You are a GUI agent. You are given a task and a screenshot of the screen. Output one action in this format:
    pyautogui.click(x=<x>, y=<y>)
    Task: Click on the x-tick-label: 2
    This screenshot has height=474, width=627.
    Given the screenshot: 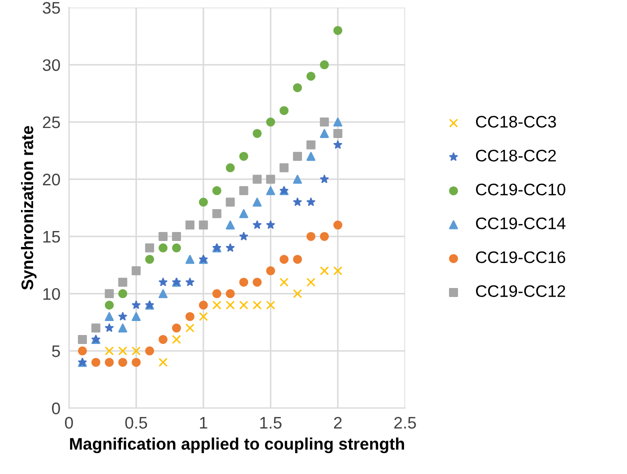 What is the action you would take?
    pyautogui.click(x=338, y=422)
    